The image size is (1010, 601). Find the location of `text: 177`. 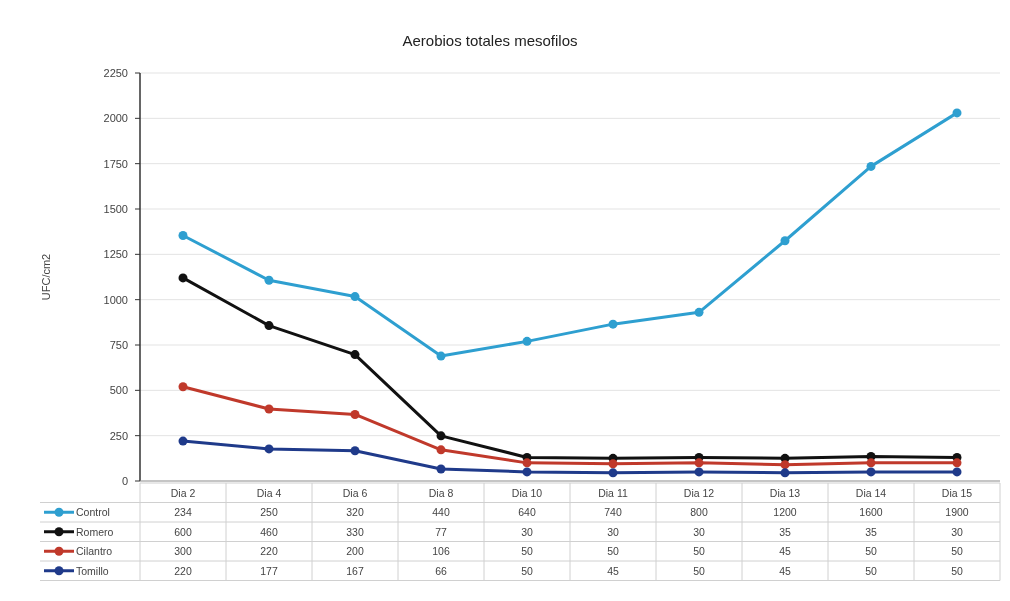

text: 177 is located at coordinates (269, 570).